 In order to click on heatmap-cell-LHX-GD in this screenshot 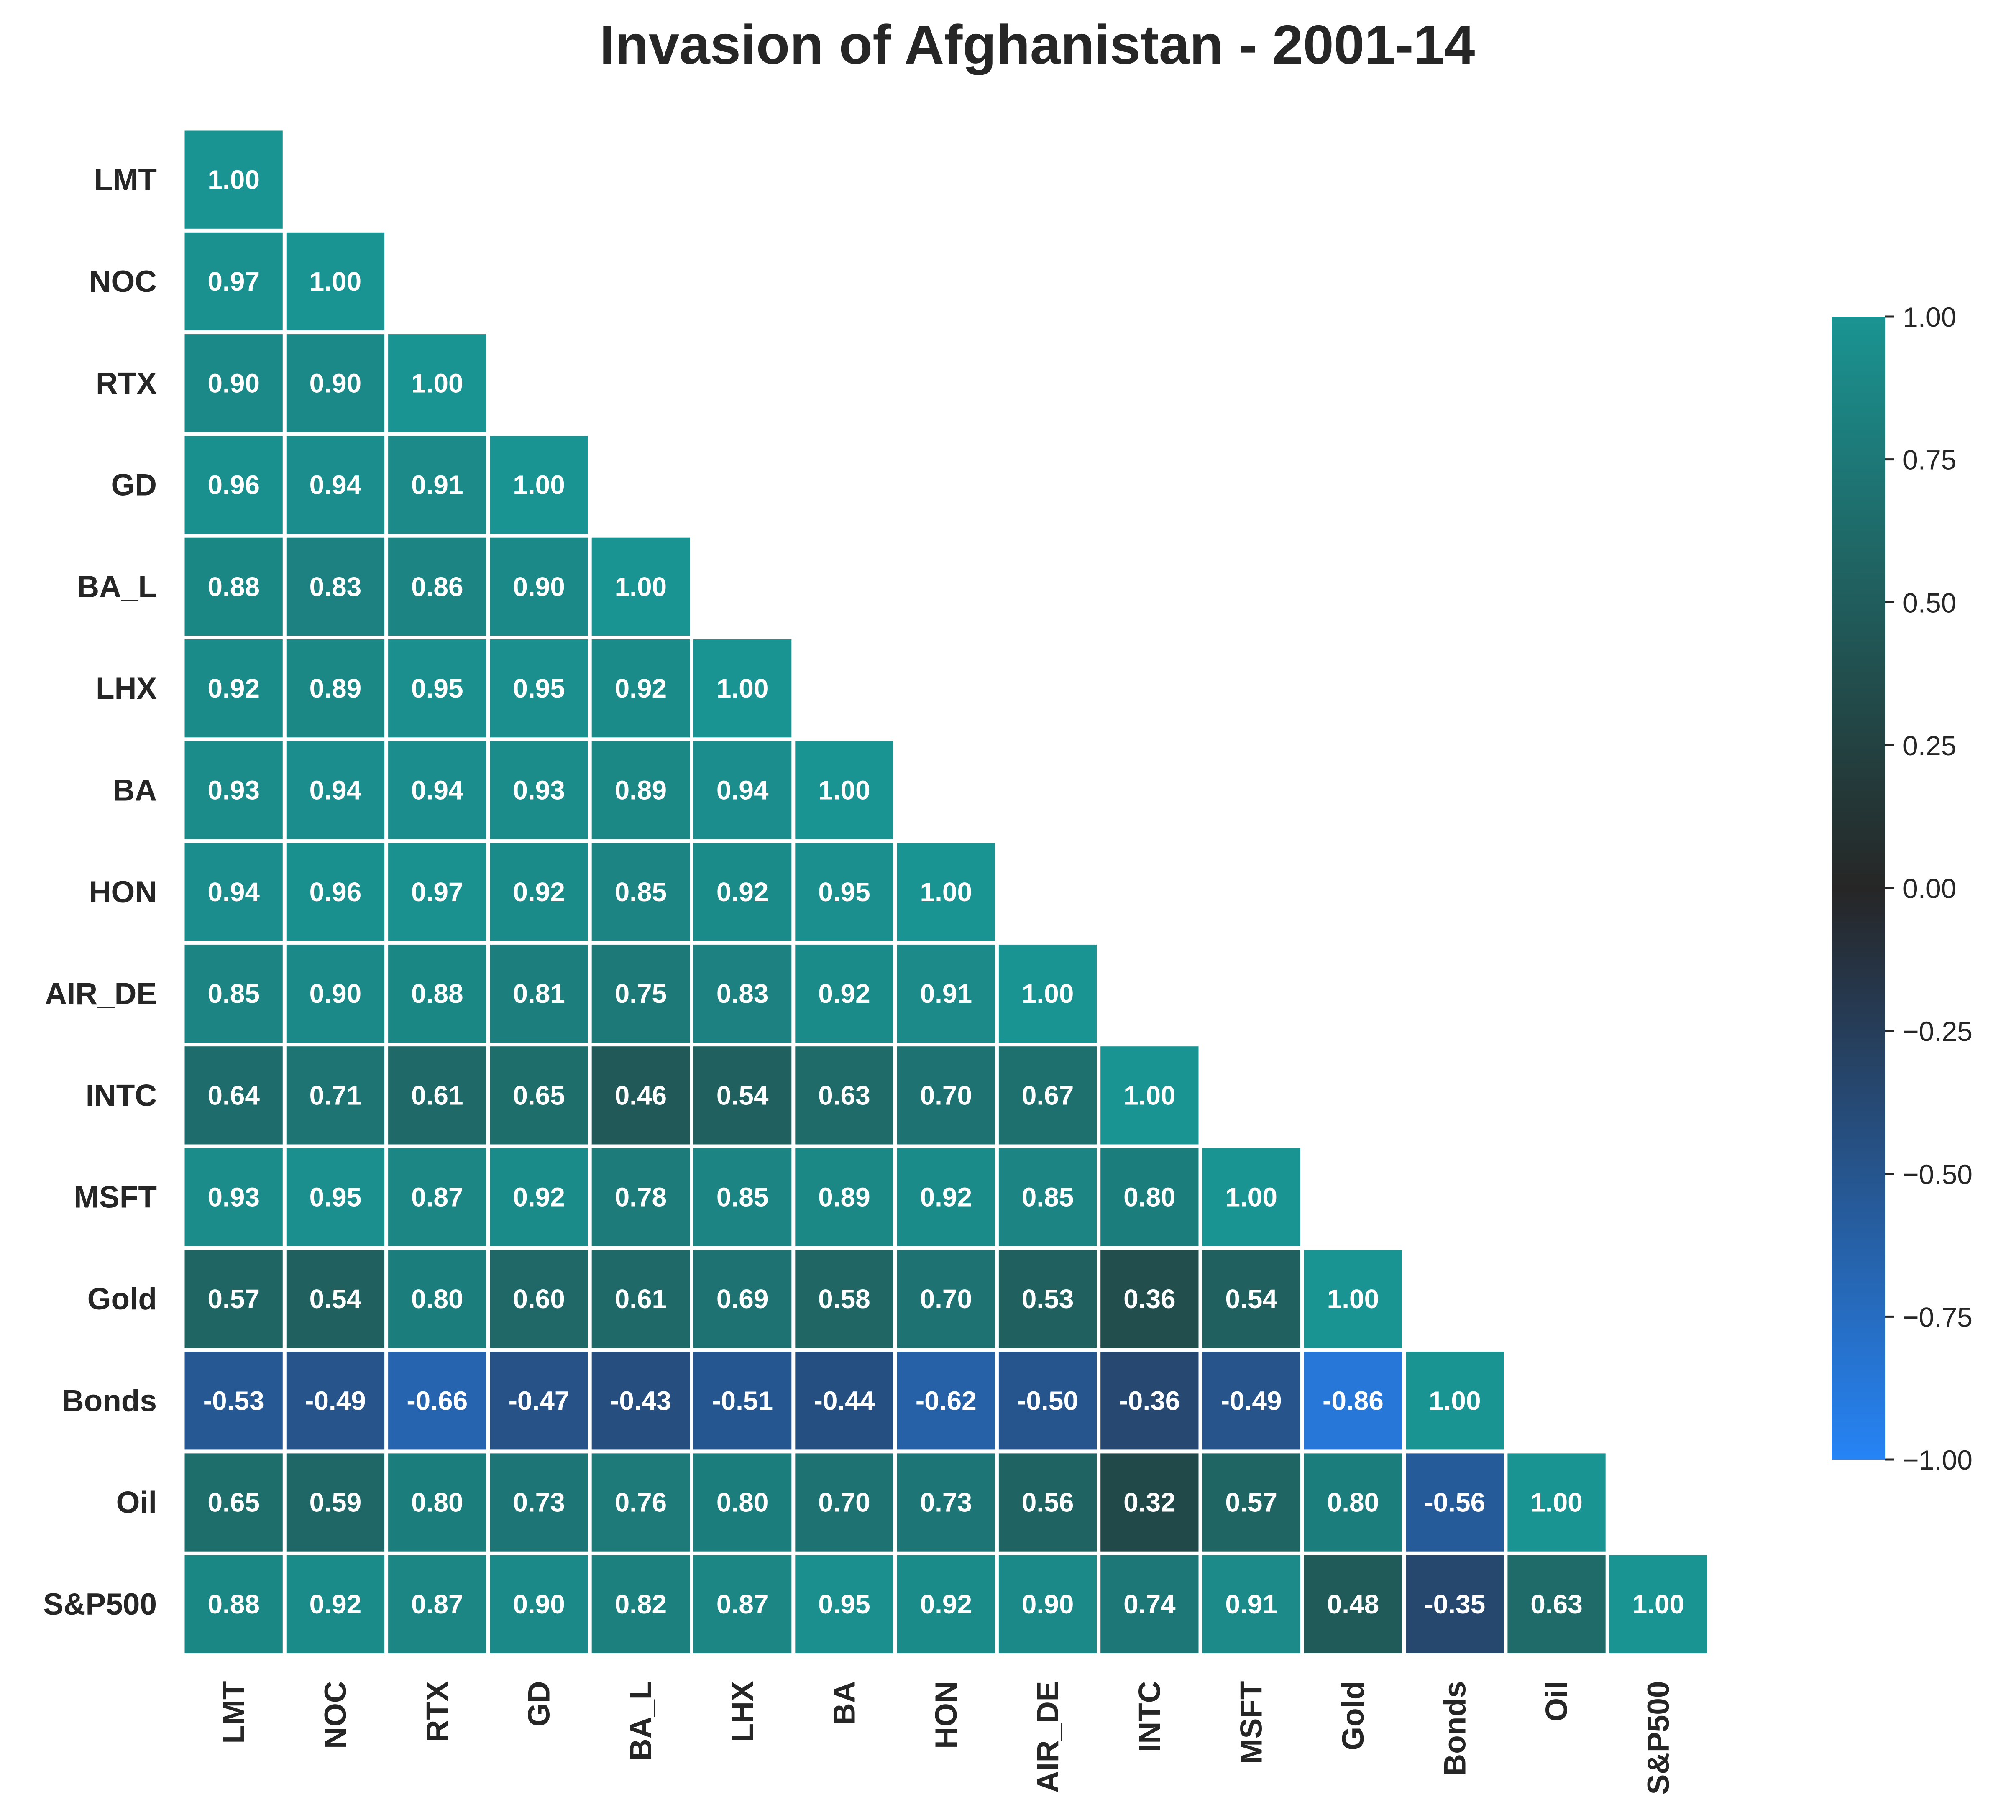, I will do `click(539, 688)`.